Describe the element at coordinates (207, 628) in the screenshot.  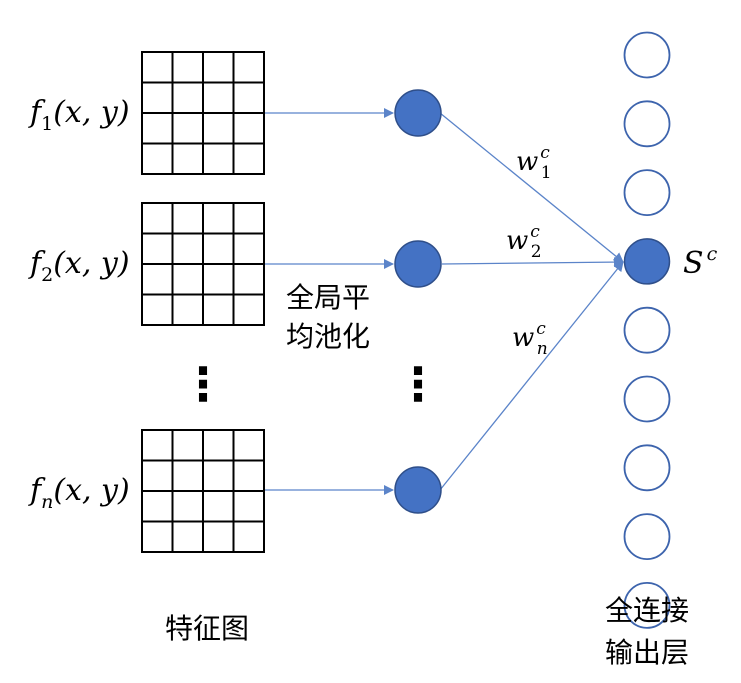
I see `feature-map-caption: 特征图` at that location.